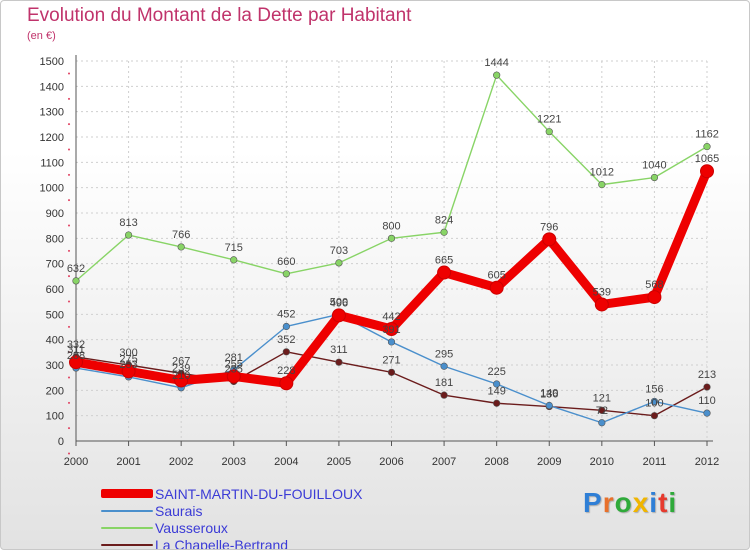 The height and width of the screenshot is (550, 750). I want to click on data-label: 140, so click(549, 394).